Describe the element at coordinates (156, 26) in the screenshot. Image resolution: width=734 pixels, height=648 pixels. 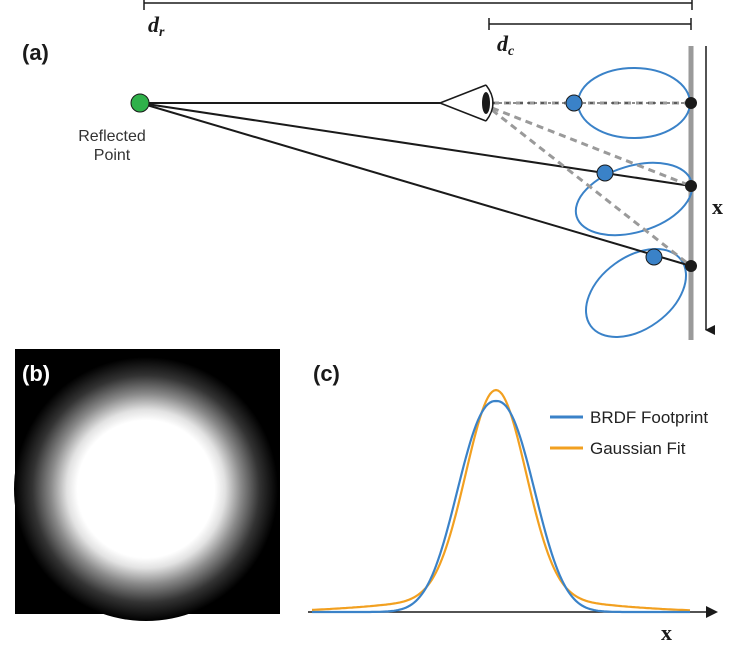
I see `dr-label: dr` at that location.